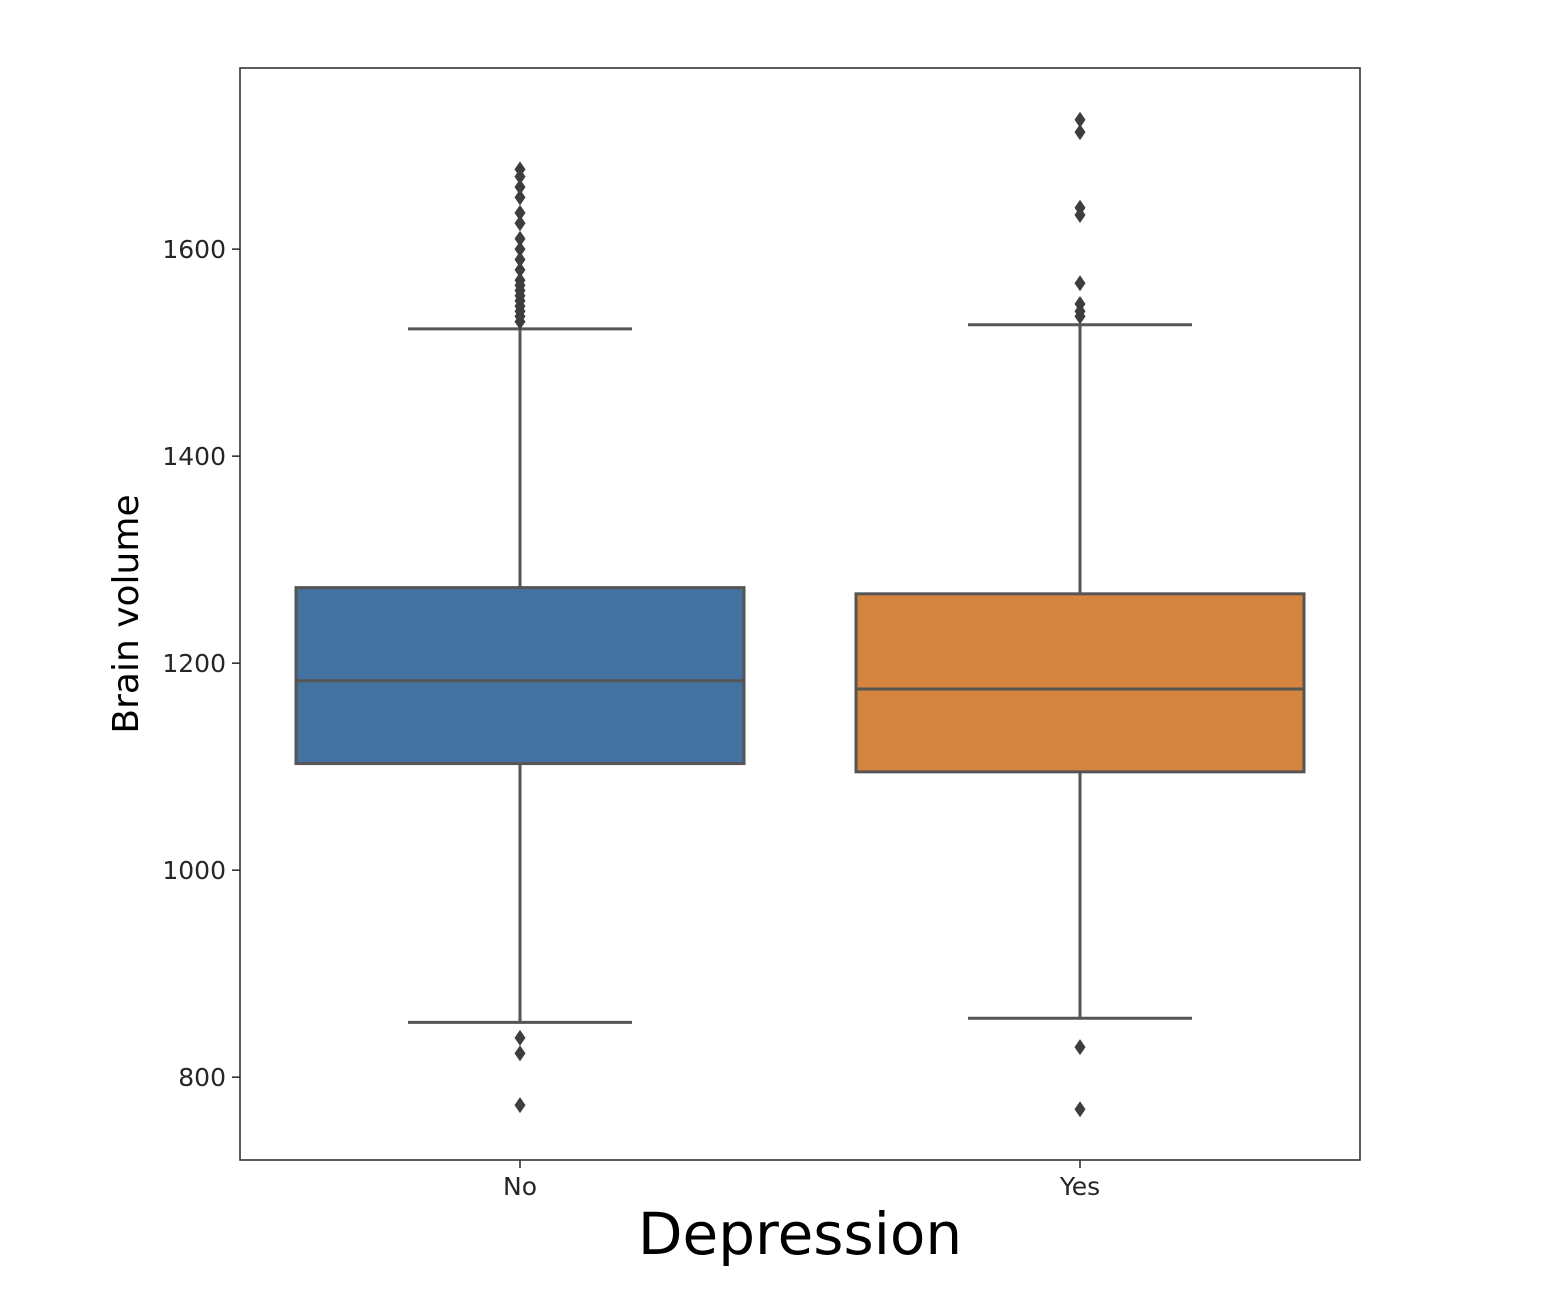  Describe the element at coordinates (202, 1077) in the screenshot. I see `y-tick-label-800: 800` at that location.